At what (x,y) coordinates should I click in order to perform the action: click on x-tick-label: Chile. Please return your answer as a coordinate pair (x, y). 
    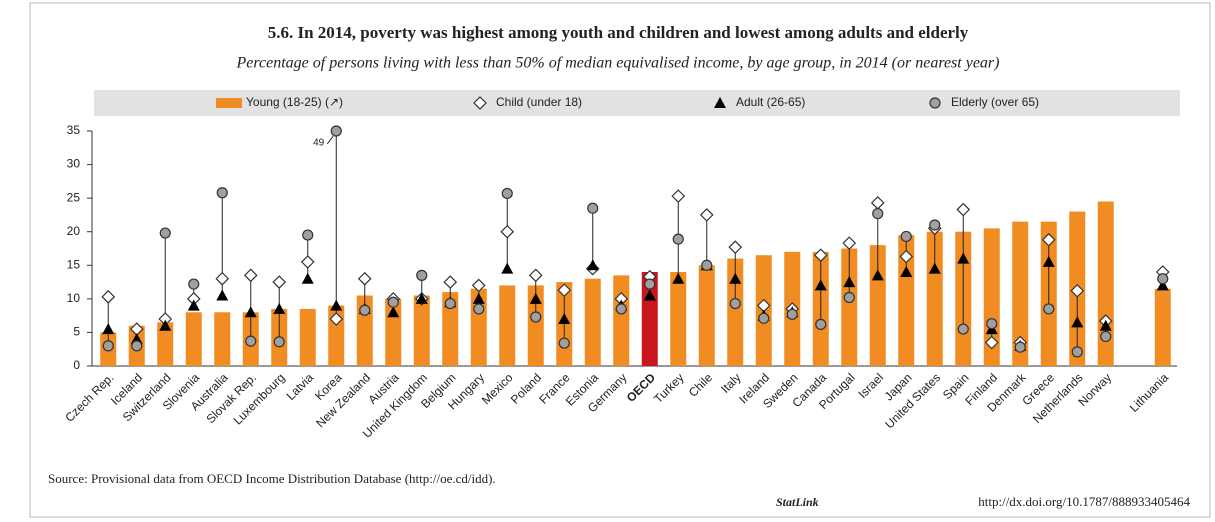
    Looking at the image, I should click on (700, 384).